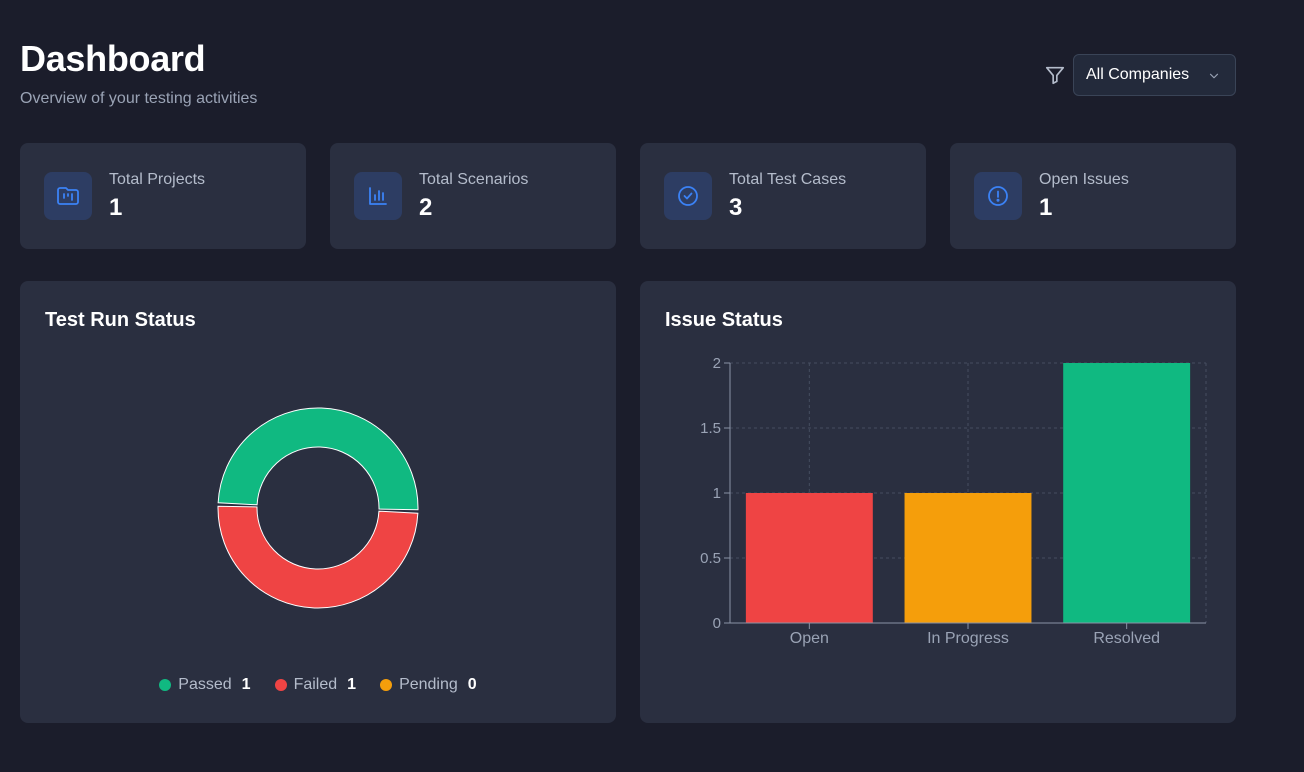 This screenshot has height=772, width=1304. I want to click on bar-open, so click(809, 558).